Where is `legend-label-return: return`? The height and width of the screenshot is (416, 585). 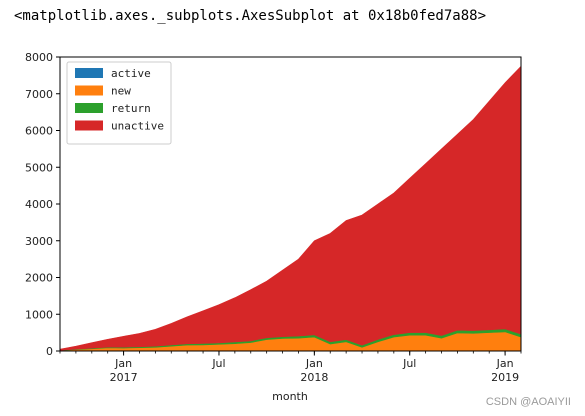 legend-label-return: return is located at coordinates (131, 108).